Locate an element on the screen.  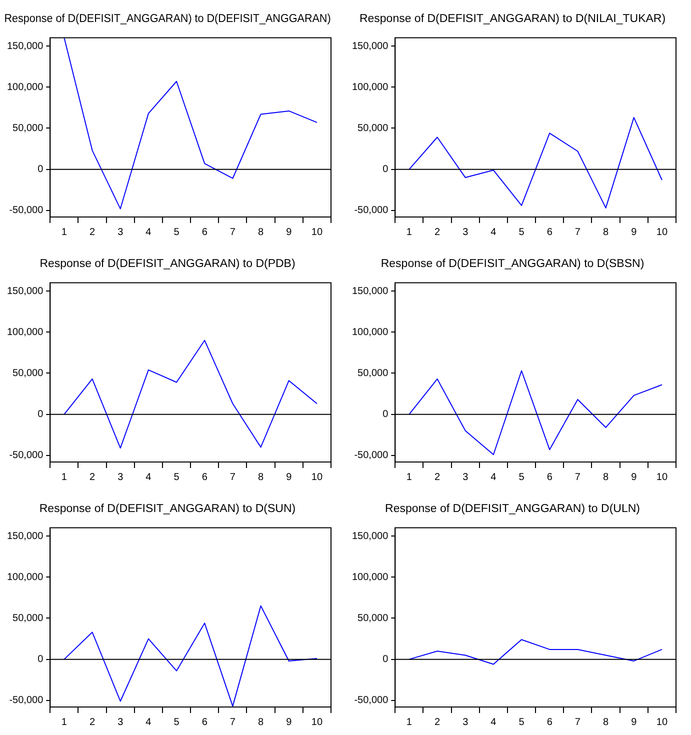
chart-title: Response of D(DEFISIT_ANGGARAN) to D(DEFISIT_ANGGARAN) is located at coordinates (168, 19).